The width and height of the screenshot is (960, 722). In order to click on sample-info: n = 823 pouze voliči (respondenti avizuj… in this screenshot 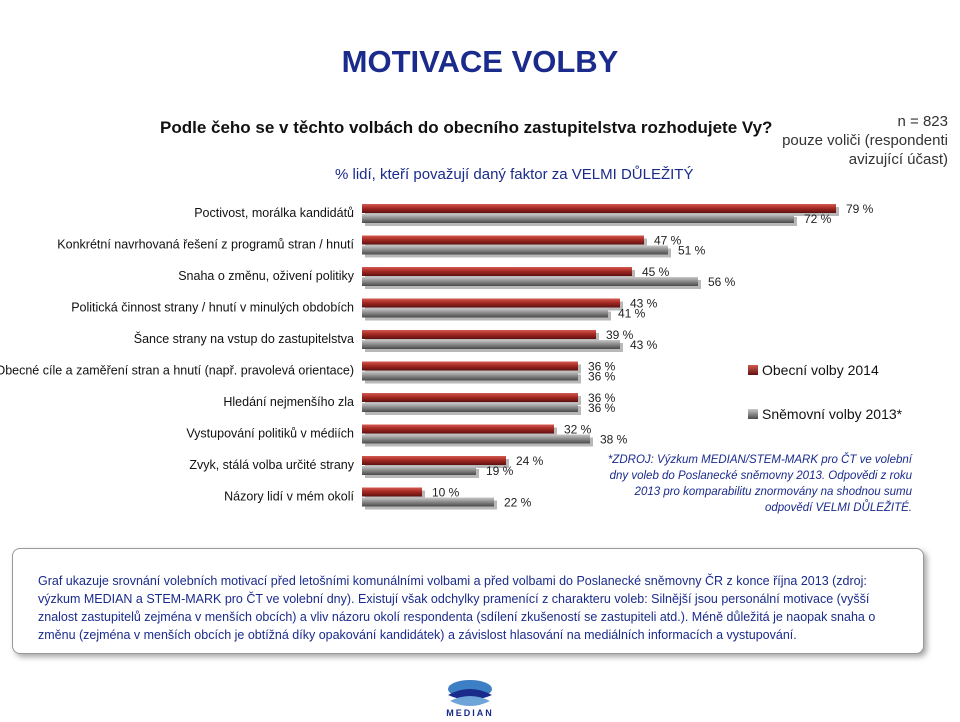, I will do `click(818, 140)`.